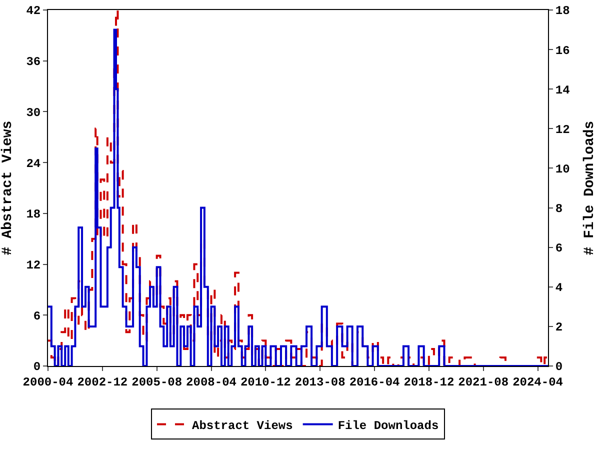 The width and height of the screenshot is (600, 450). What do you see at coordinates (559, 367) in the screenshot?
I see `y2-tick-label: 0` at bounding box center [559, 367].